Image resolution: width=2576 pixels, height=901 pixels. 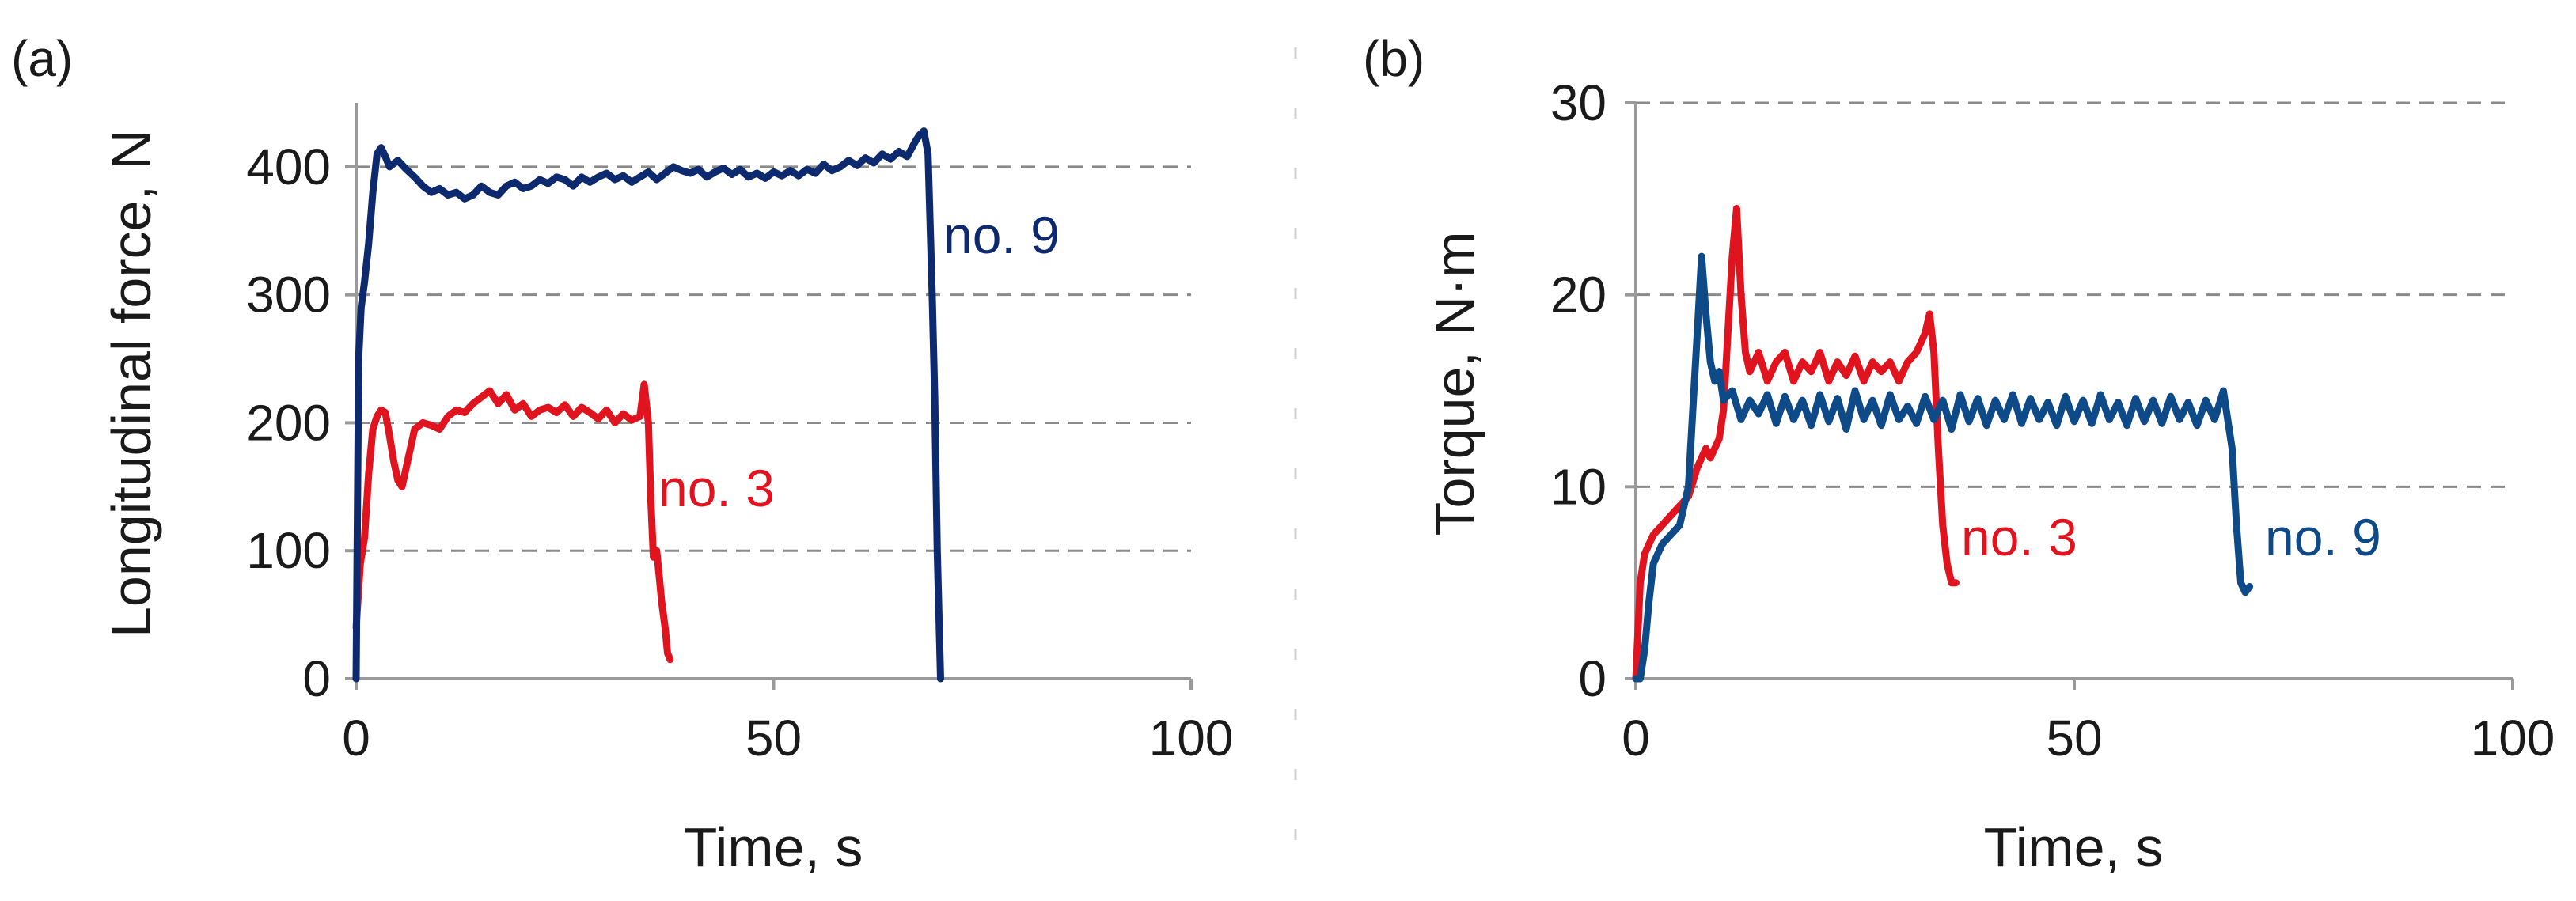 I want to click on series-line-a-no9, so click(x=648, y=405).